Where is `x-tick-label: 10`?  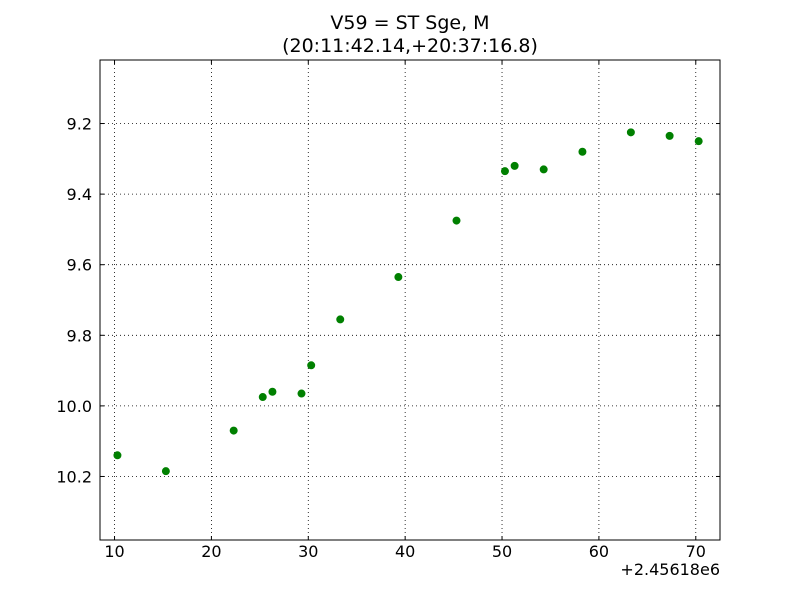 x-tick-label: 10 is located at coordinates (114, 551).